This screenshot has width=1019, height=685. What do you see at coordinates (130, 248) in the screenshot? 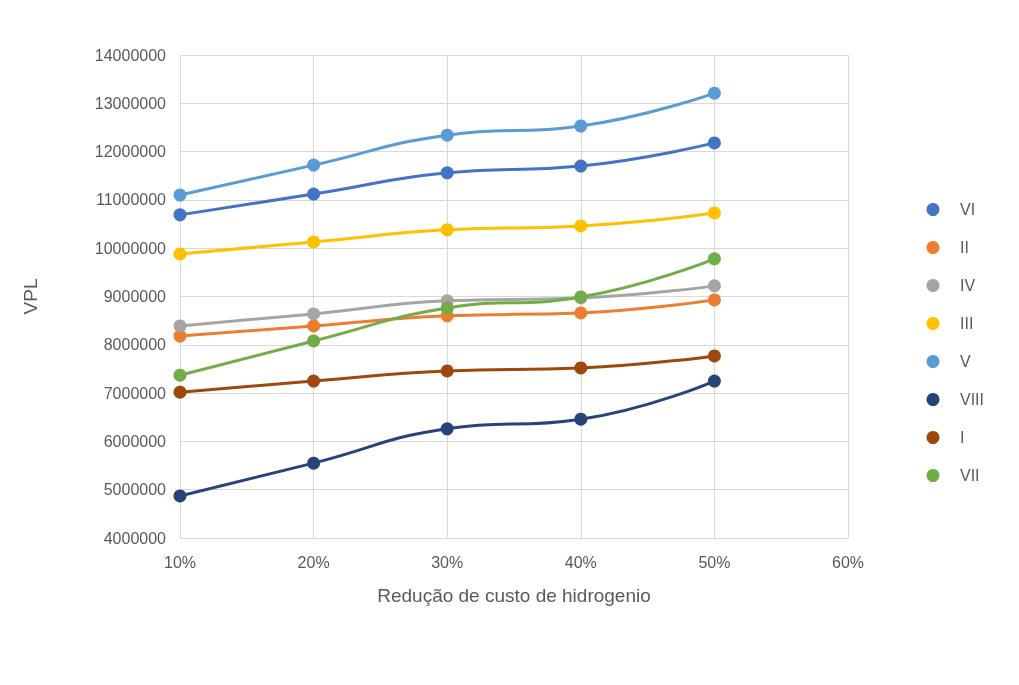
I see `y-tick-label: 10000000` at bounding box center [130, 248].